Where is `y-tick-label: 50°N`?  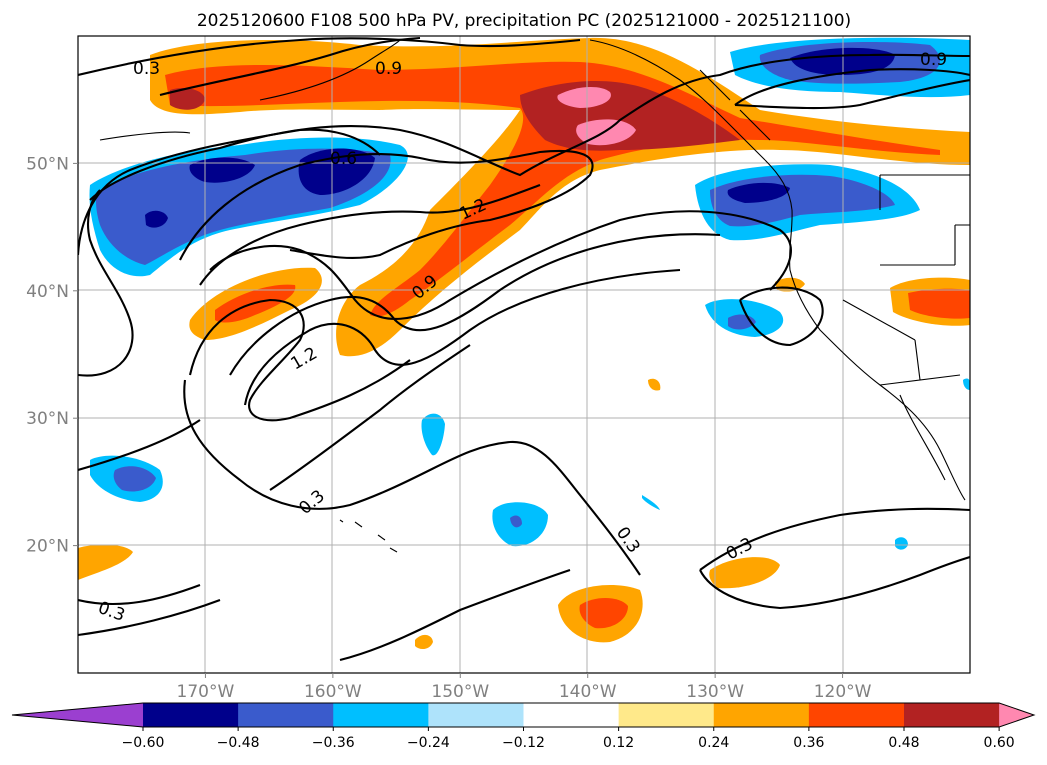 y-tick-label: 50°N is located at coordinates (47, 164).